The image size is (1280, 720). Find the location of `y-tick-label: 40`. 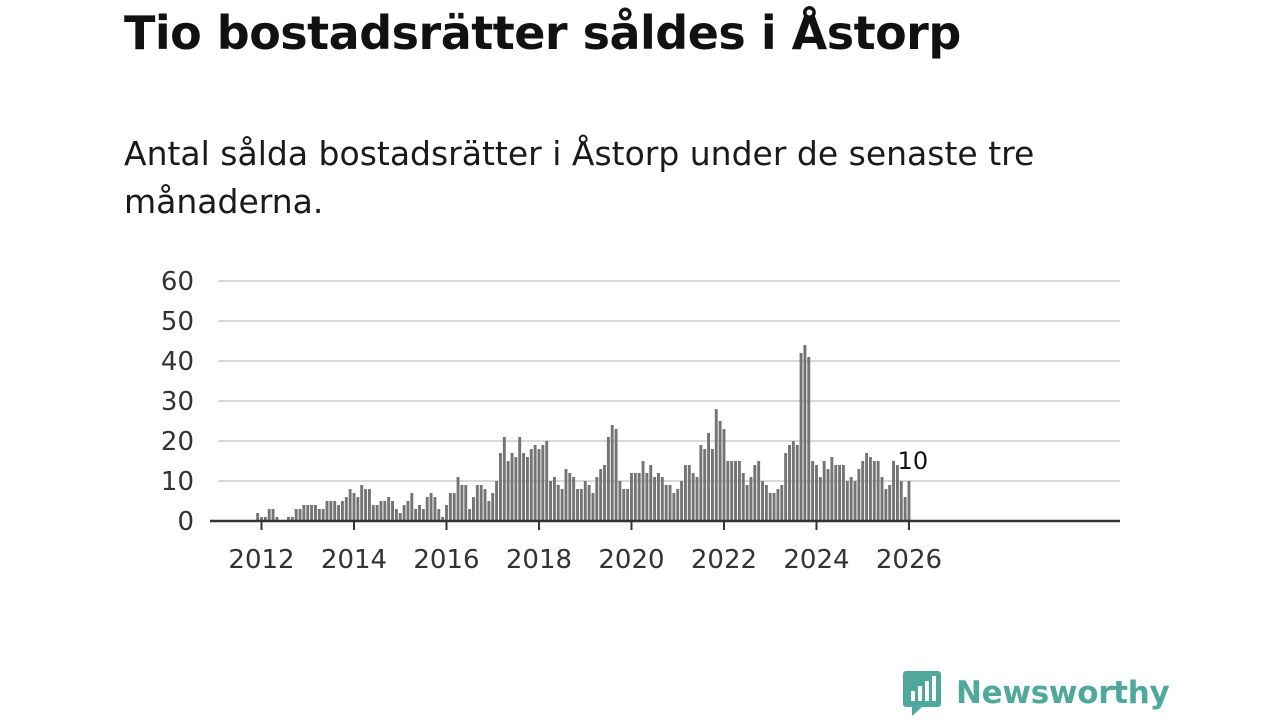

y-tick-label: 40 is located at coordinates (177, 362).